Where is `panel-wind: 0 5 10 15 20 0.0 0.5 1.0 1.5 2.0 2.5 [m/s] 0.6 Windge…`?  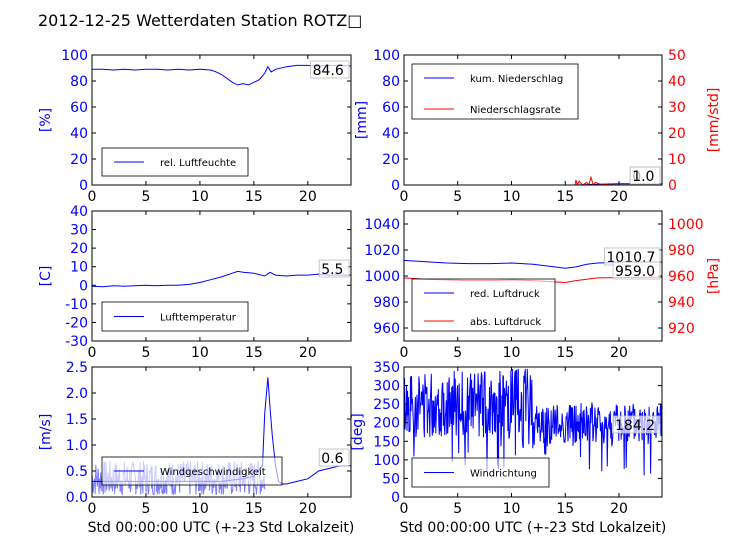 panel-wind: 0 5 10 15 20 0.0 0.5 1.0 1.5 2.0 2.5 [m/s] 0.6 Windge… is located at coordinates (195, 438).